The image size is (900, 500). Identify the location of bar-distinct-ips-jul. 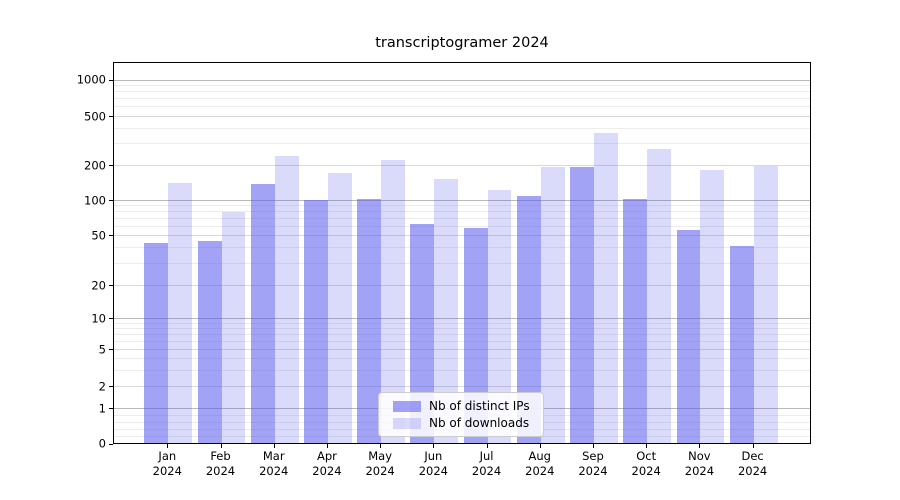
(475, 335).